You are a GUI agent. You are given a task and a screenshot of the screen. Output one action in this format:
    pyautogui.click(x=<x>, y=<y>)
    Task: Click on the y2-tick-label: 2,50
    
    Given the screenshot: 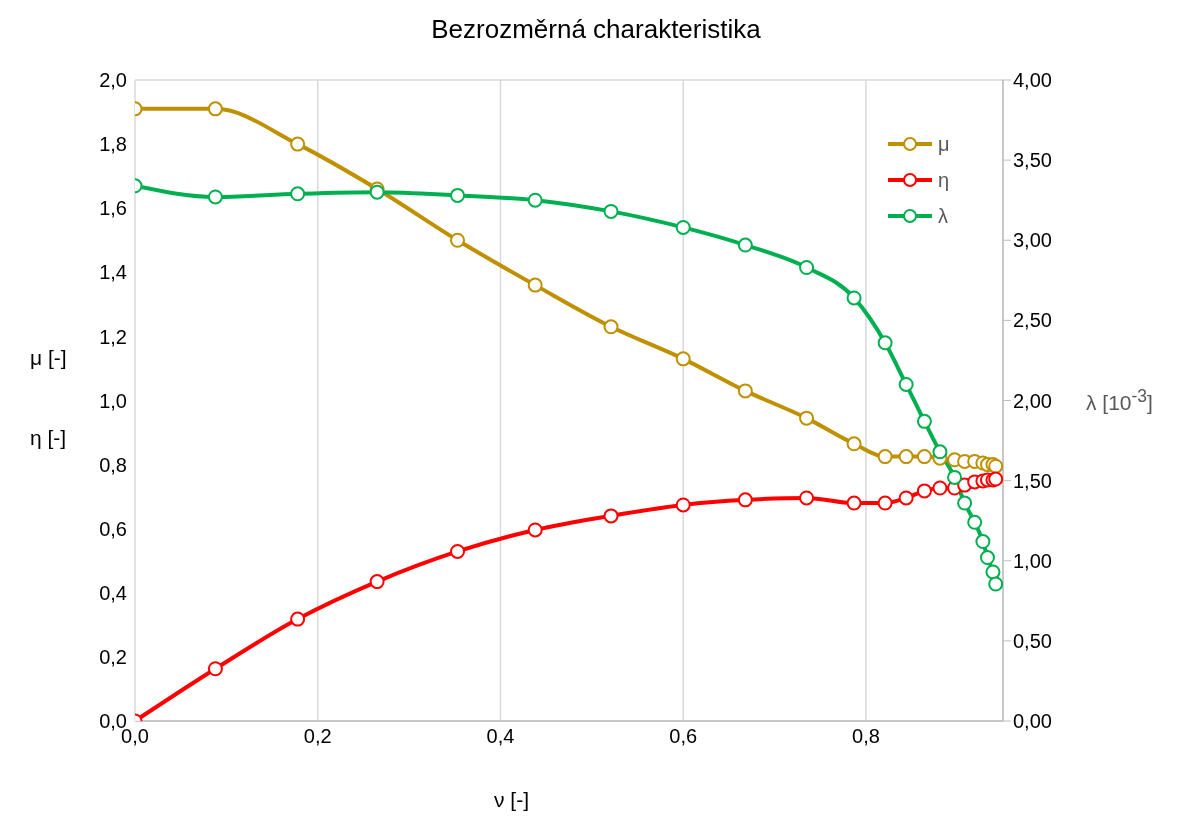 What is the action you would take?
    pyautogui.click(x=1032, y=320)
    